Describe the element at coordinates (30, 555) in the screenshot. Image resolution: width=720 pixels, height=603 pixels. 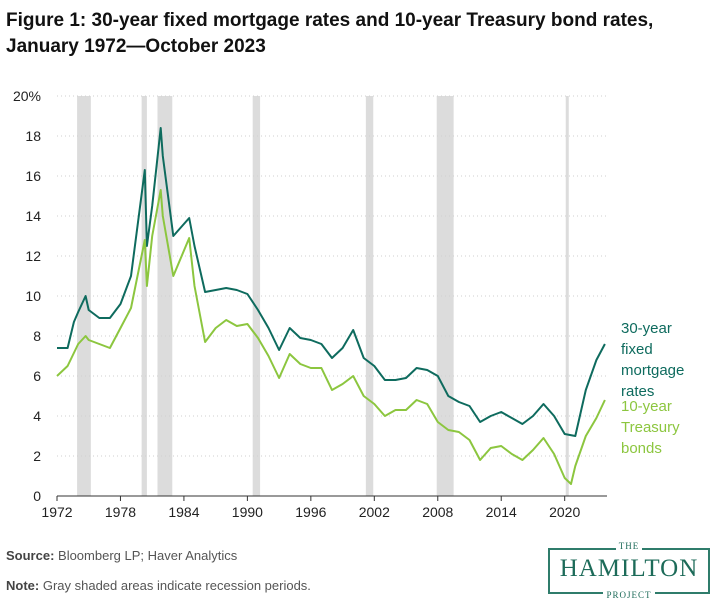
I see `source-label: Source:` at that location.